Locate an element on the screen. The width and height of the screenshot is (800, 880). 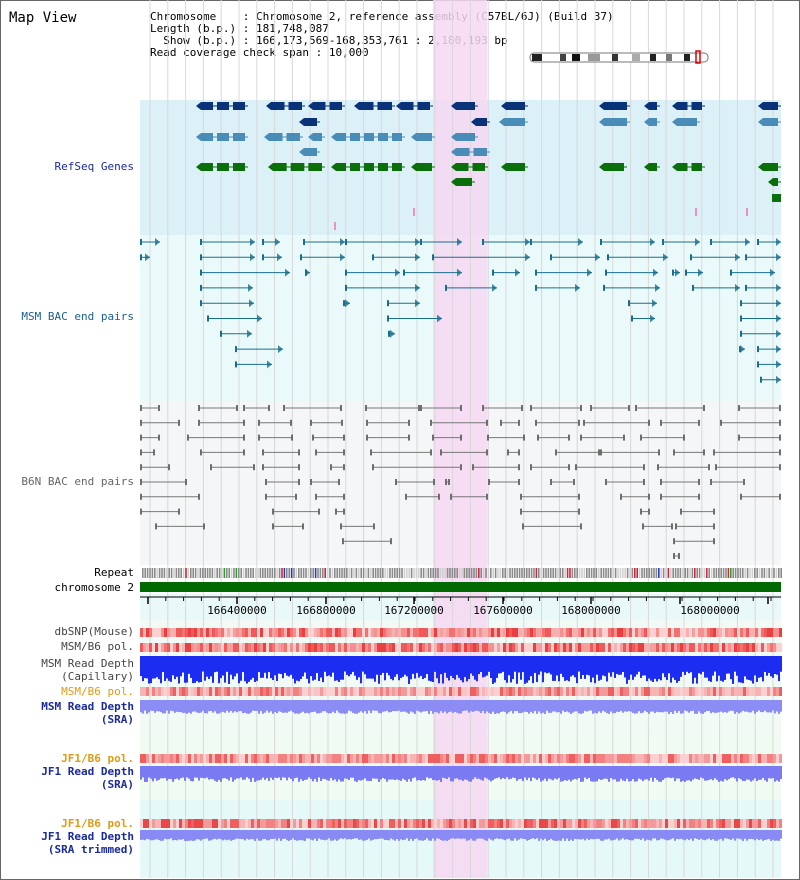
ideogram-band is located at coordinates (687, 57).